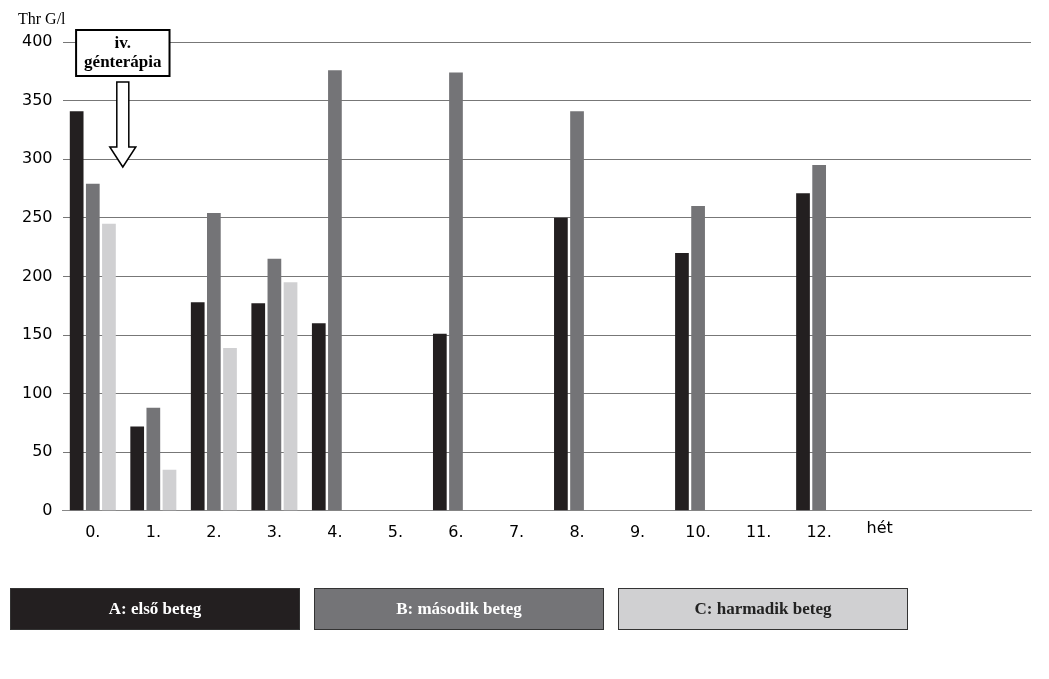 The width and height of the screenshot is (1049, 679). I want to click on x-tick-label: 5., so click(395, 531).